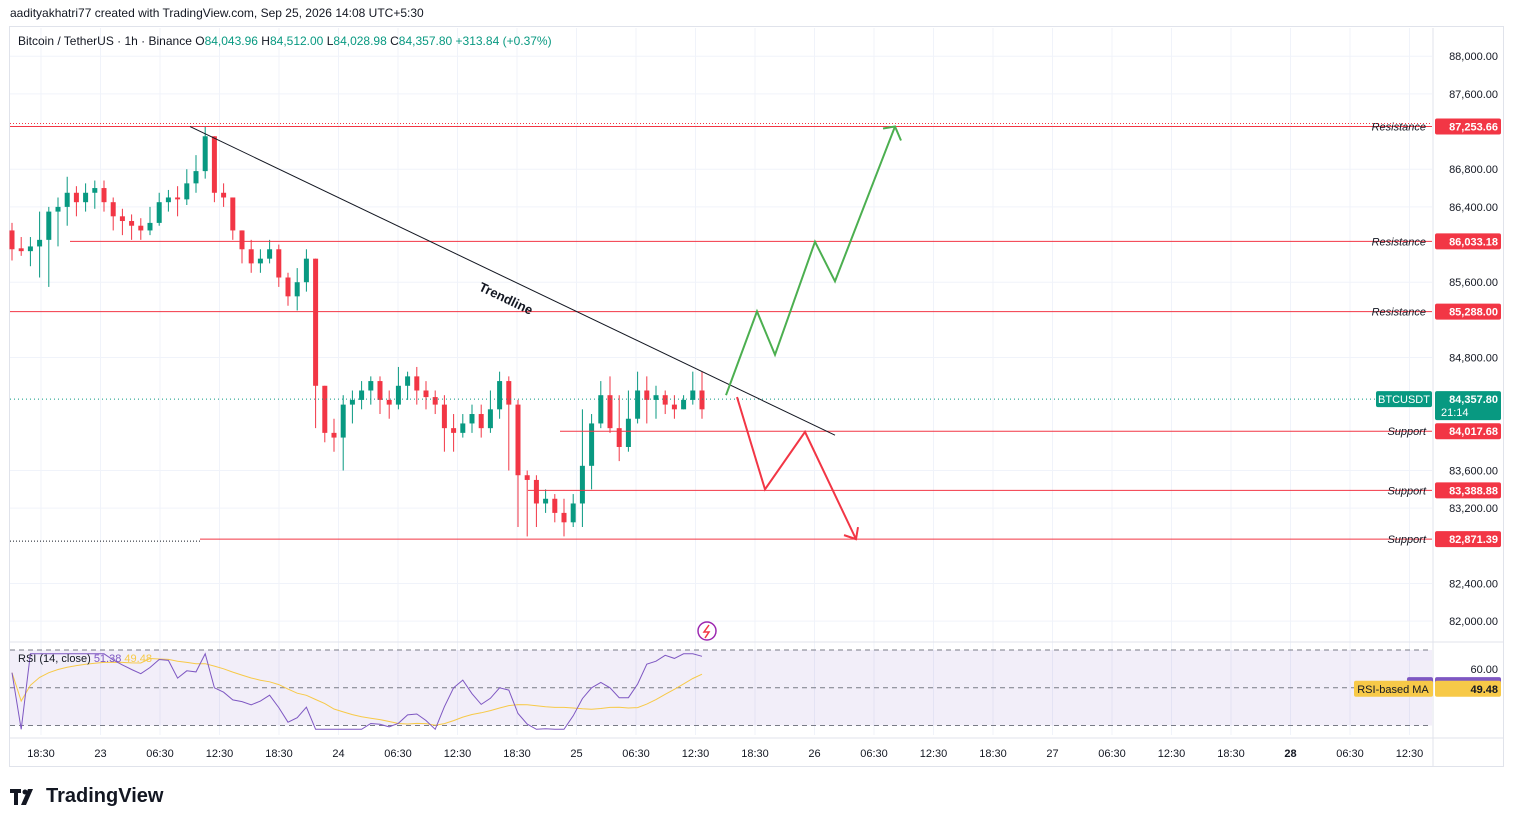 The image size is (1515, 827). Describe the element at coordinates (1468, 241) in the screenshot. I see `level-price-tag` at that location.